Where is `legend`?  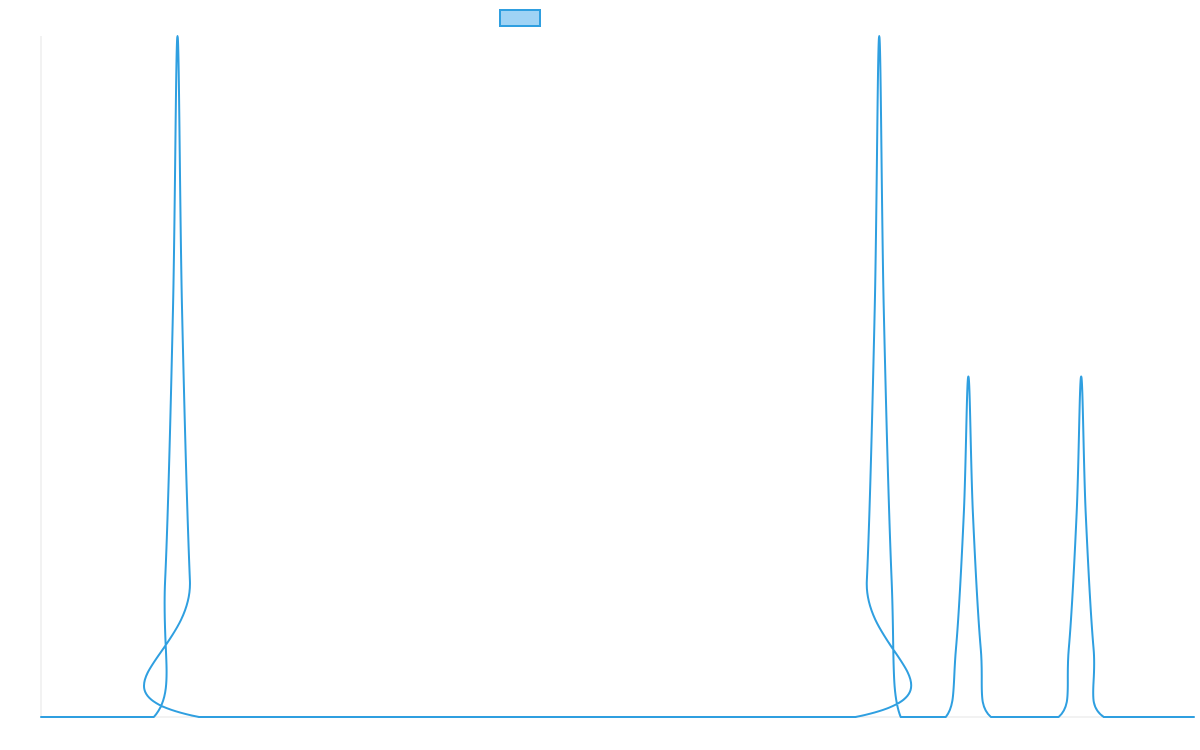 legend is located at coordinates (520, 18).